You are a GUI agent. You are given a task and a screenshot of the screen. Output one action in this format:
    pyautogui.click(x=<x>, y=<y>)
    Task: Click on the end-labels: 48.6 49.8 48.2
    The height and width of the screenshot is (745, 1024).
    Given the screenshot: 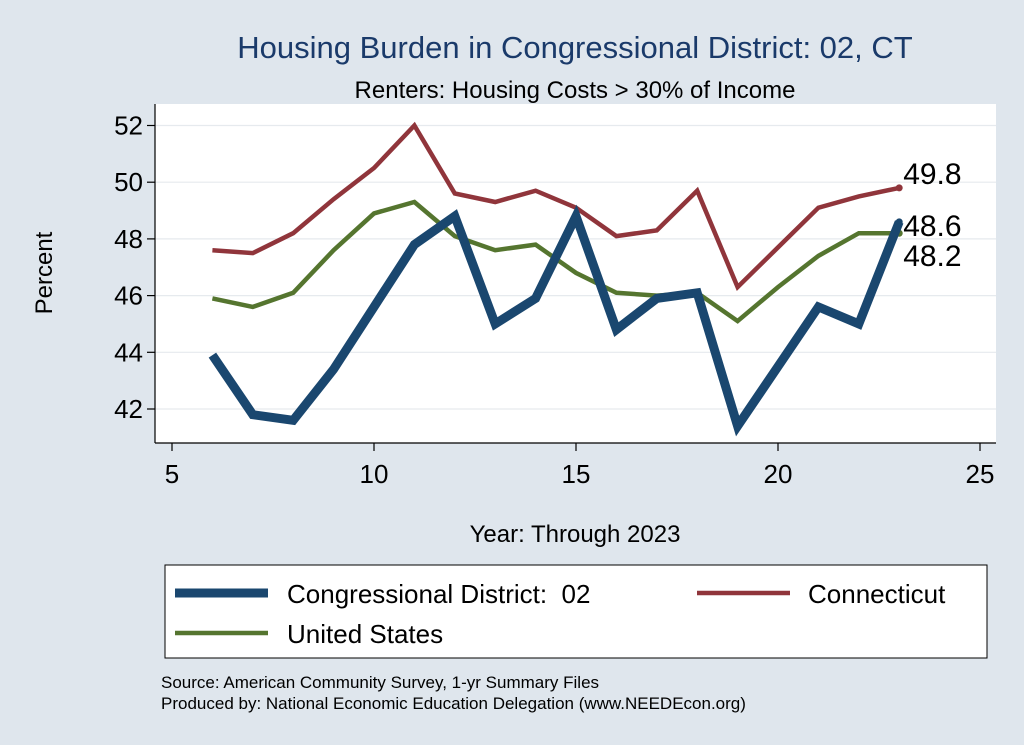 What is the action you would take?
    pyautogui.click(x=932, y=215)
    